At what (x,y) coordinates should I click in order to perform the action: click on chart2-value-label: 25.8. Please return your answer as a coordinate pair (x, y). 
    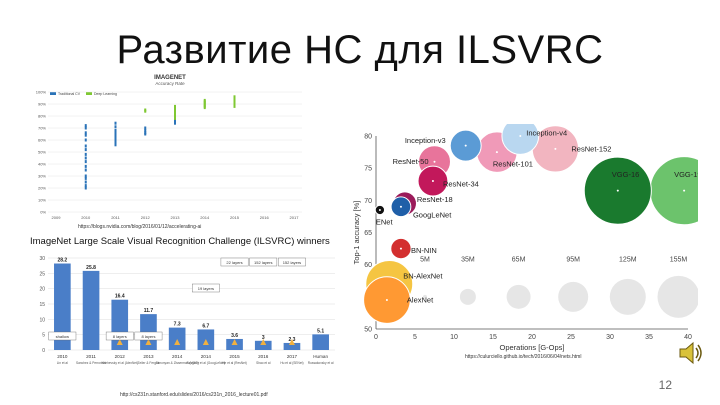
    Looking at the image, I should click on (91, 268).